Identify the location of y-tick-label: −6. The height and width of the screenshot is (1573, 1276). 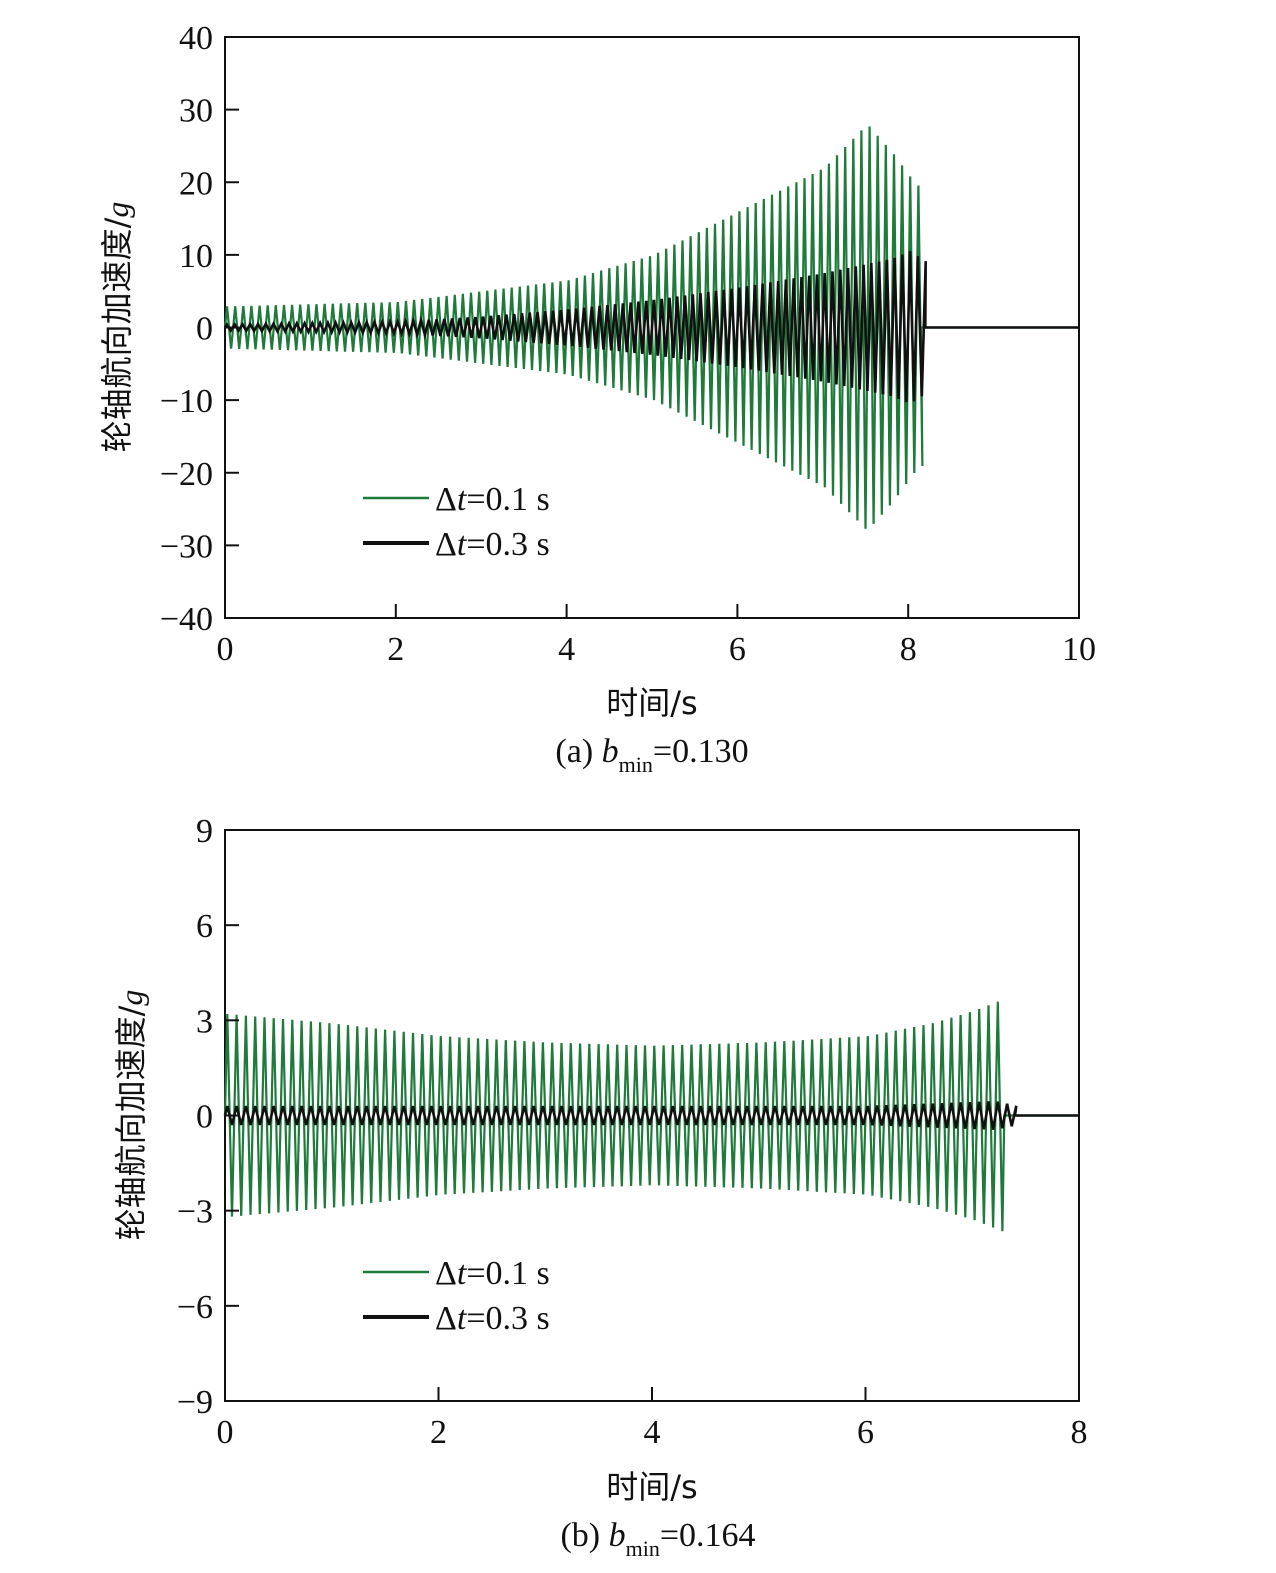
(195, 1307).